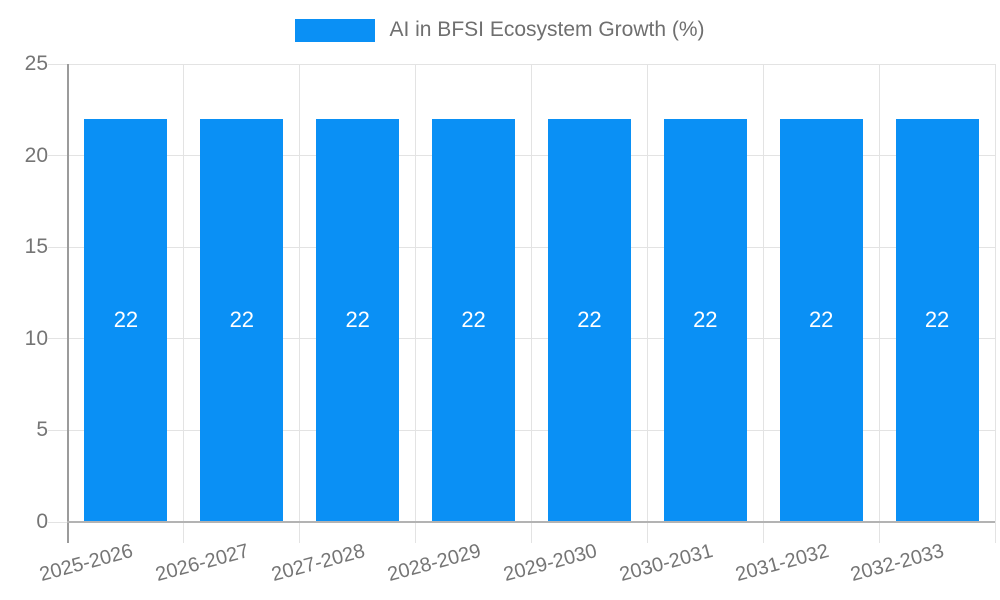  Describe the element at coordinates (58, 522) in the screenshot. I see `y-tick` at that location.